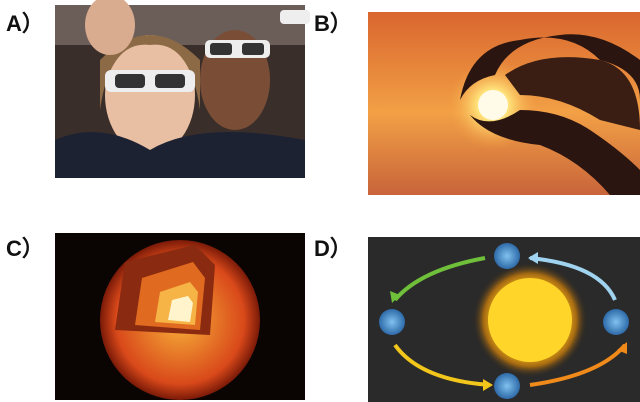  What do you see at coordinates (25, 248) in the screenshot?
I see `panel-label: C）` at bounding box center [25, 248].